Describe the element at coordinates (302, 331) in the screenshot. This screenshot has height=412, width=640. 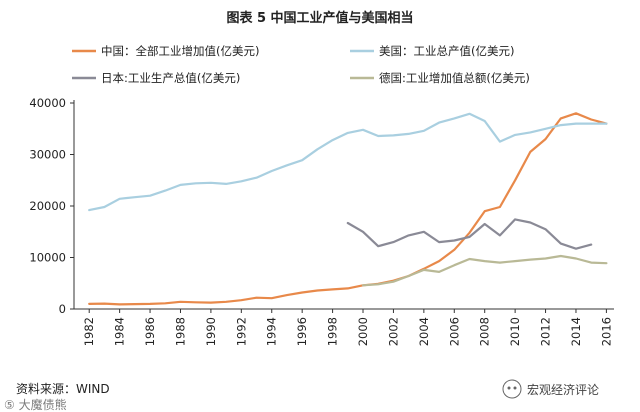
I see `x-tick-label: 1996` at that location.